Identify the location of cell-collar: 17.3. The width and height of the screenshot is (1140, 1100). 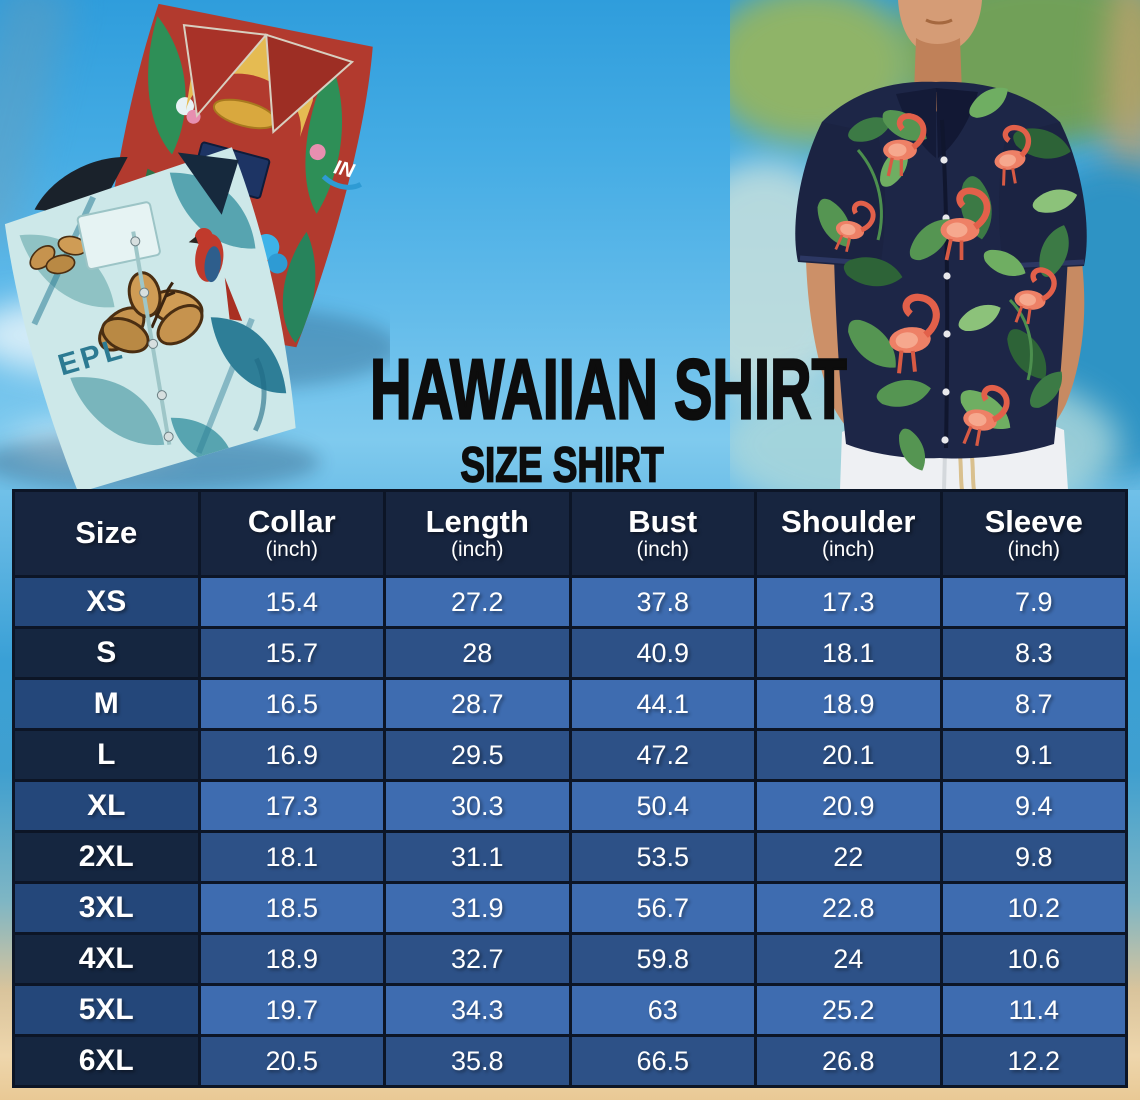
(291, 806).